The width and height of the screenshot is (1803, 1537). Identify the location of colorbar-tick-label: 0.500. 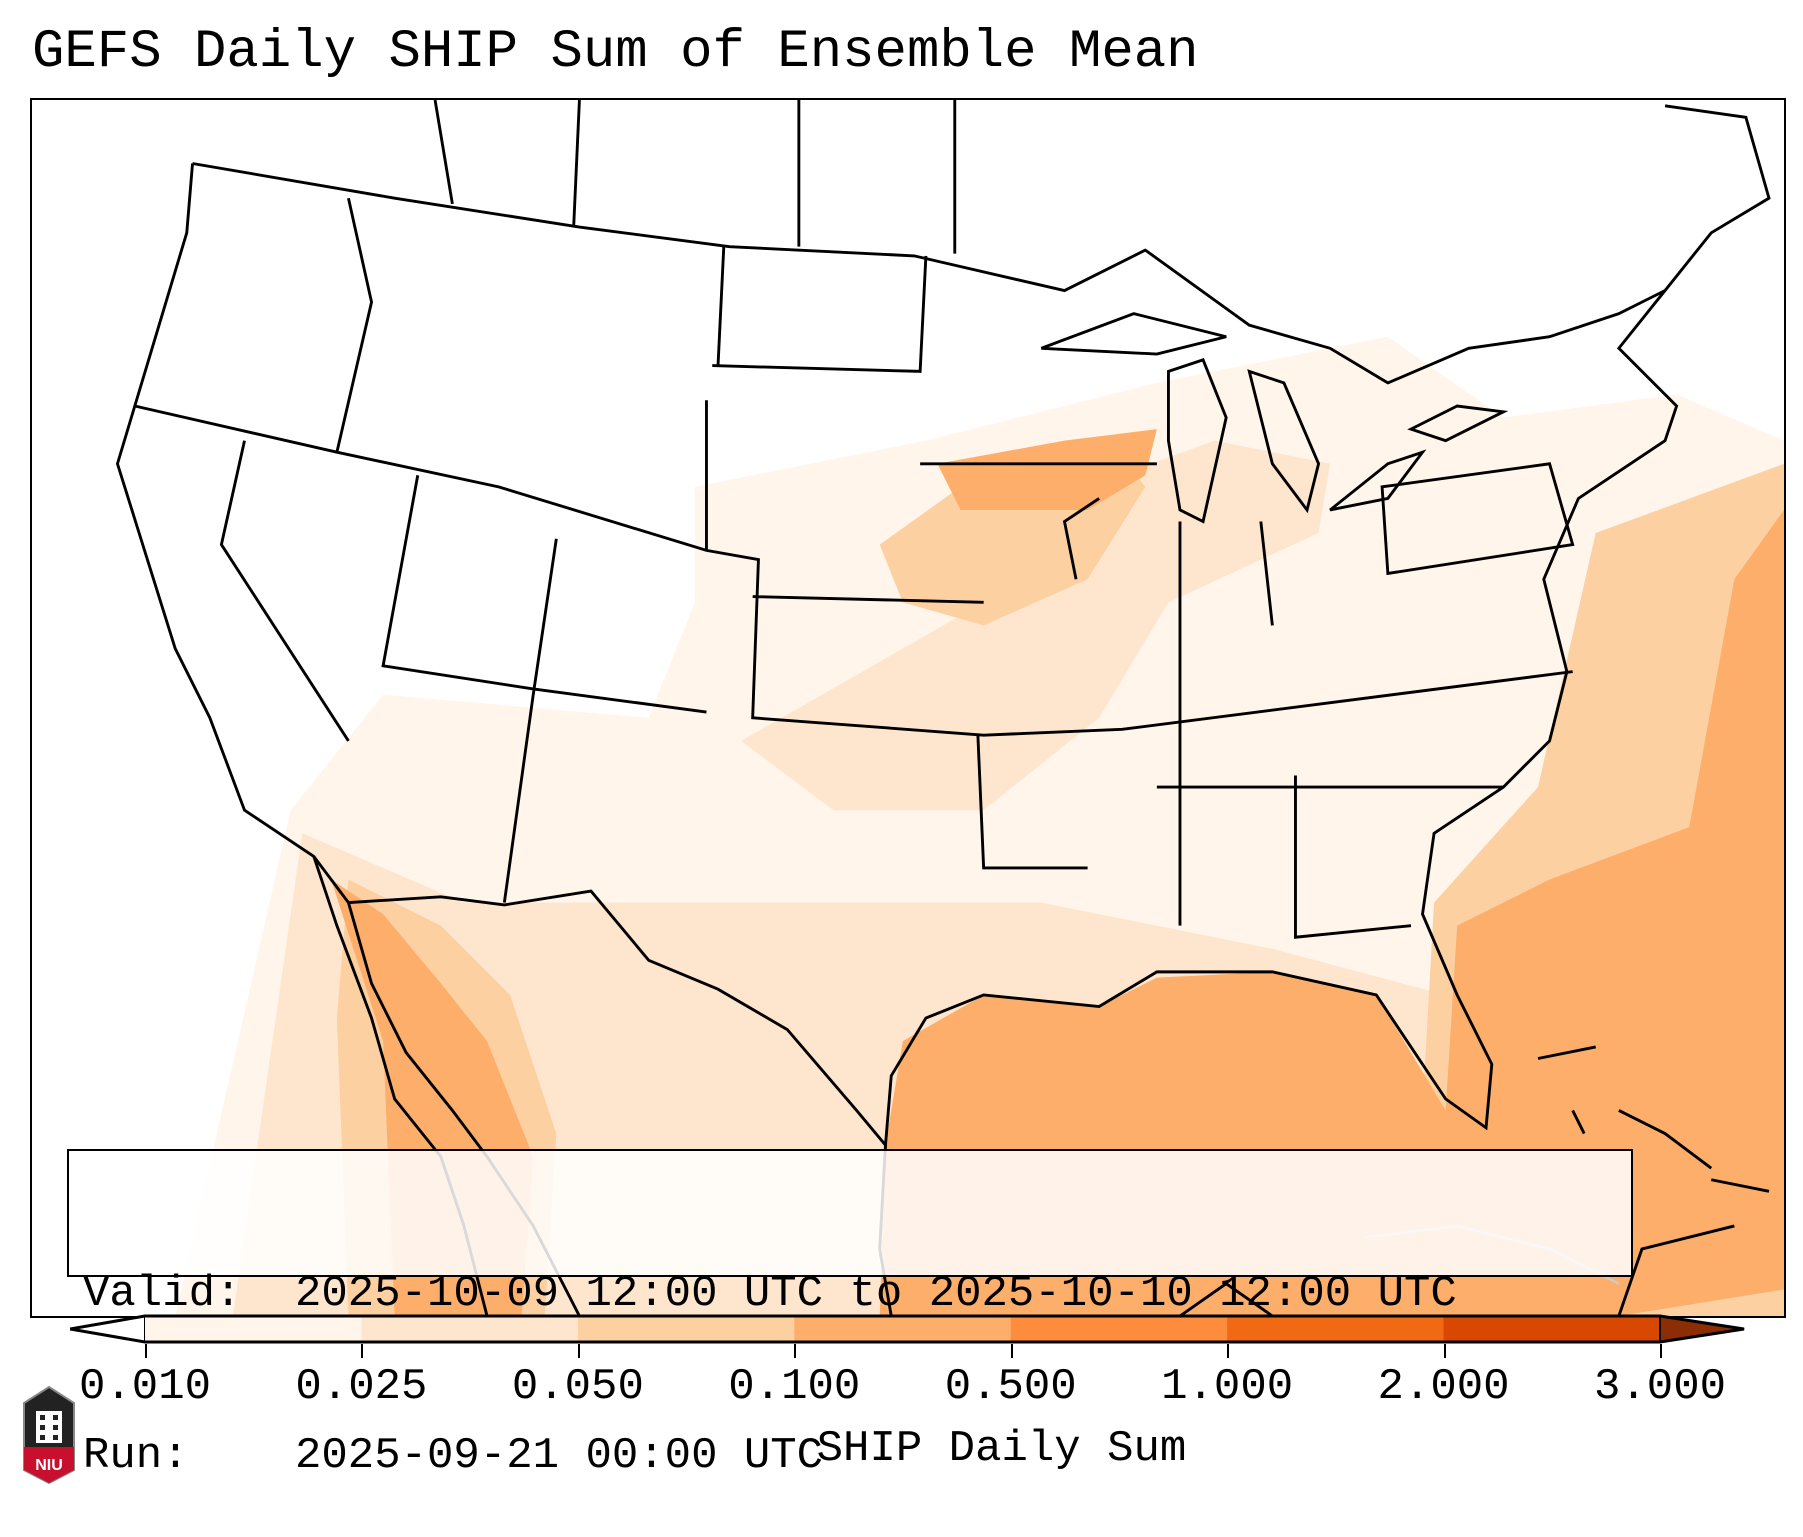
(1010, 1387).